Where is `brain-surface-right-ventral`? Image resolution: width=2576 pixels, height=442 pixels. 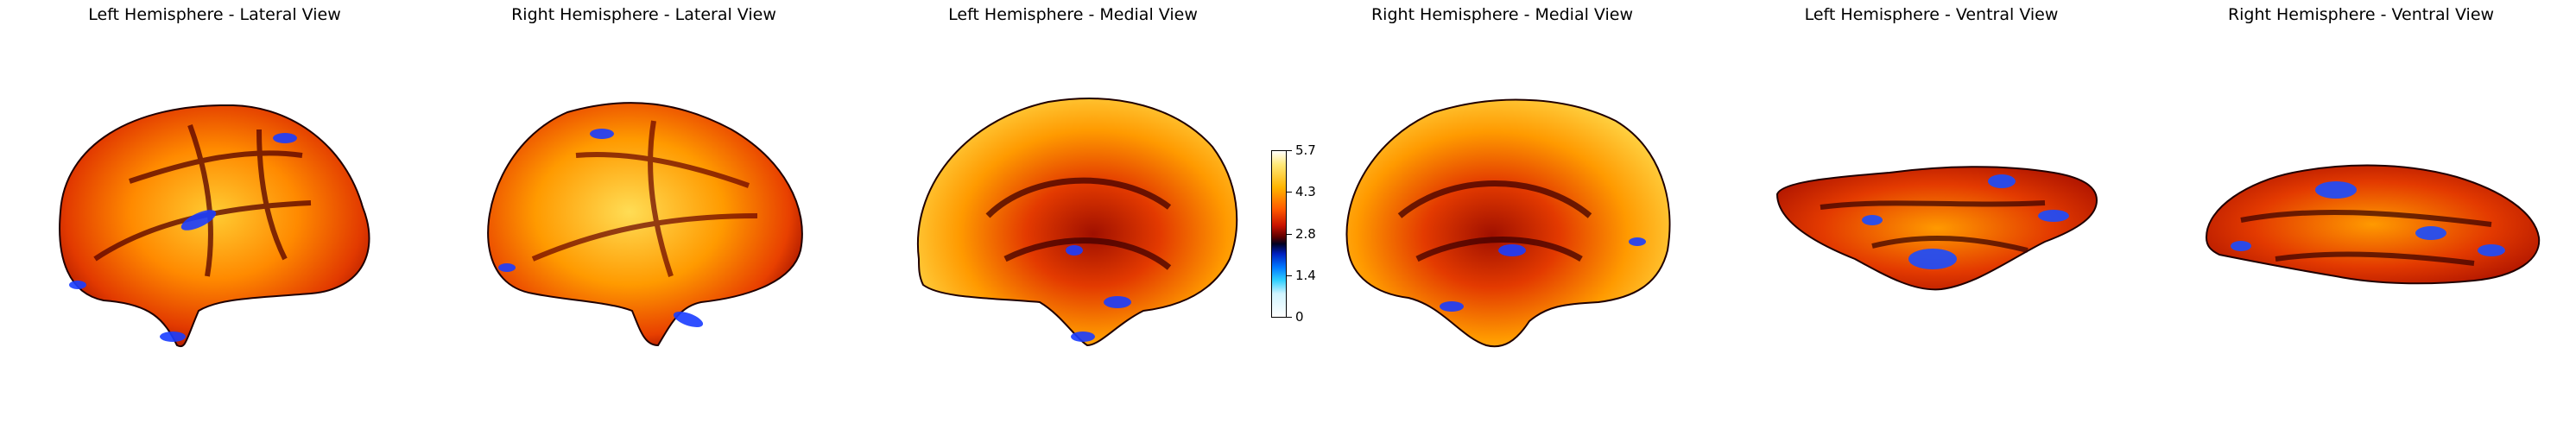
brain-surface-right-ventral is located at coordinates (2373, 225).